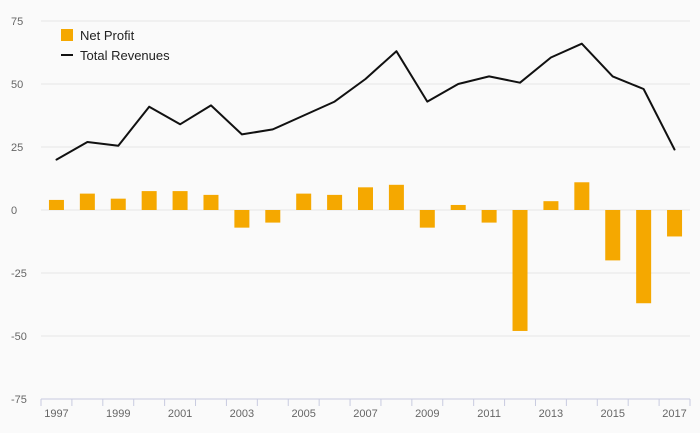 The width and height of the screenshot is (700, 433). What do you see at coordinates (67, 35) in the screenshot?
I see `legend-swatch-net-profit` at bounding box center [67, 35].